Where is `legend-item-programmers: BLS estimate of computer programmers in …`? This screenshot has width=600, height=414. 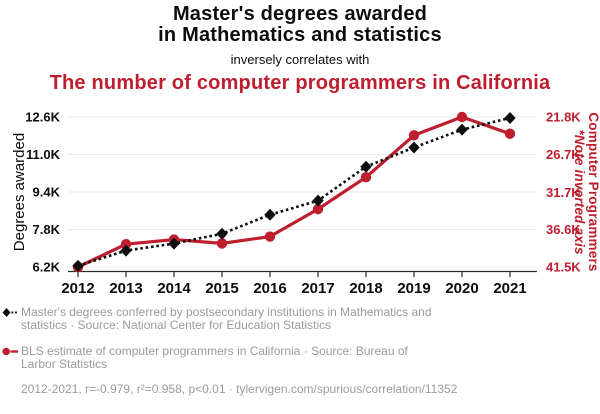
legend-item-programmers: BLS estimate of computer programmers in … is located at coordinates (205, 358).